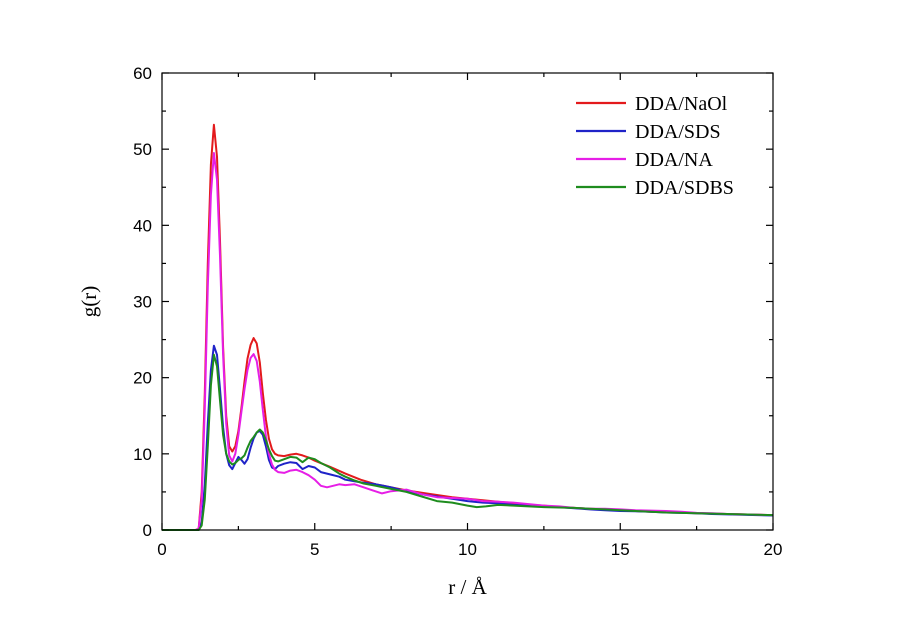  Describe the element at coordinates (620, 549) in the screenshot. I see `x-tick-label: 15` at that location.